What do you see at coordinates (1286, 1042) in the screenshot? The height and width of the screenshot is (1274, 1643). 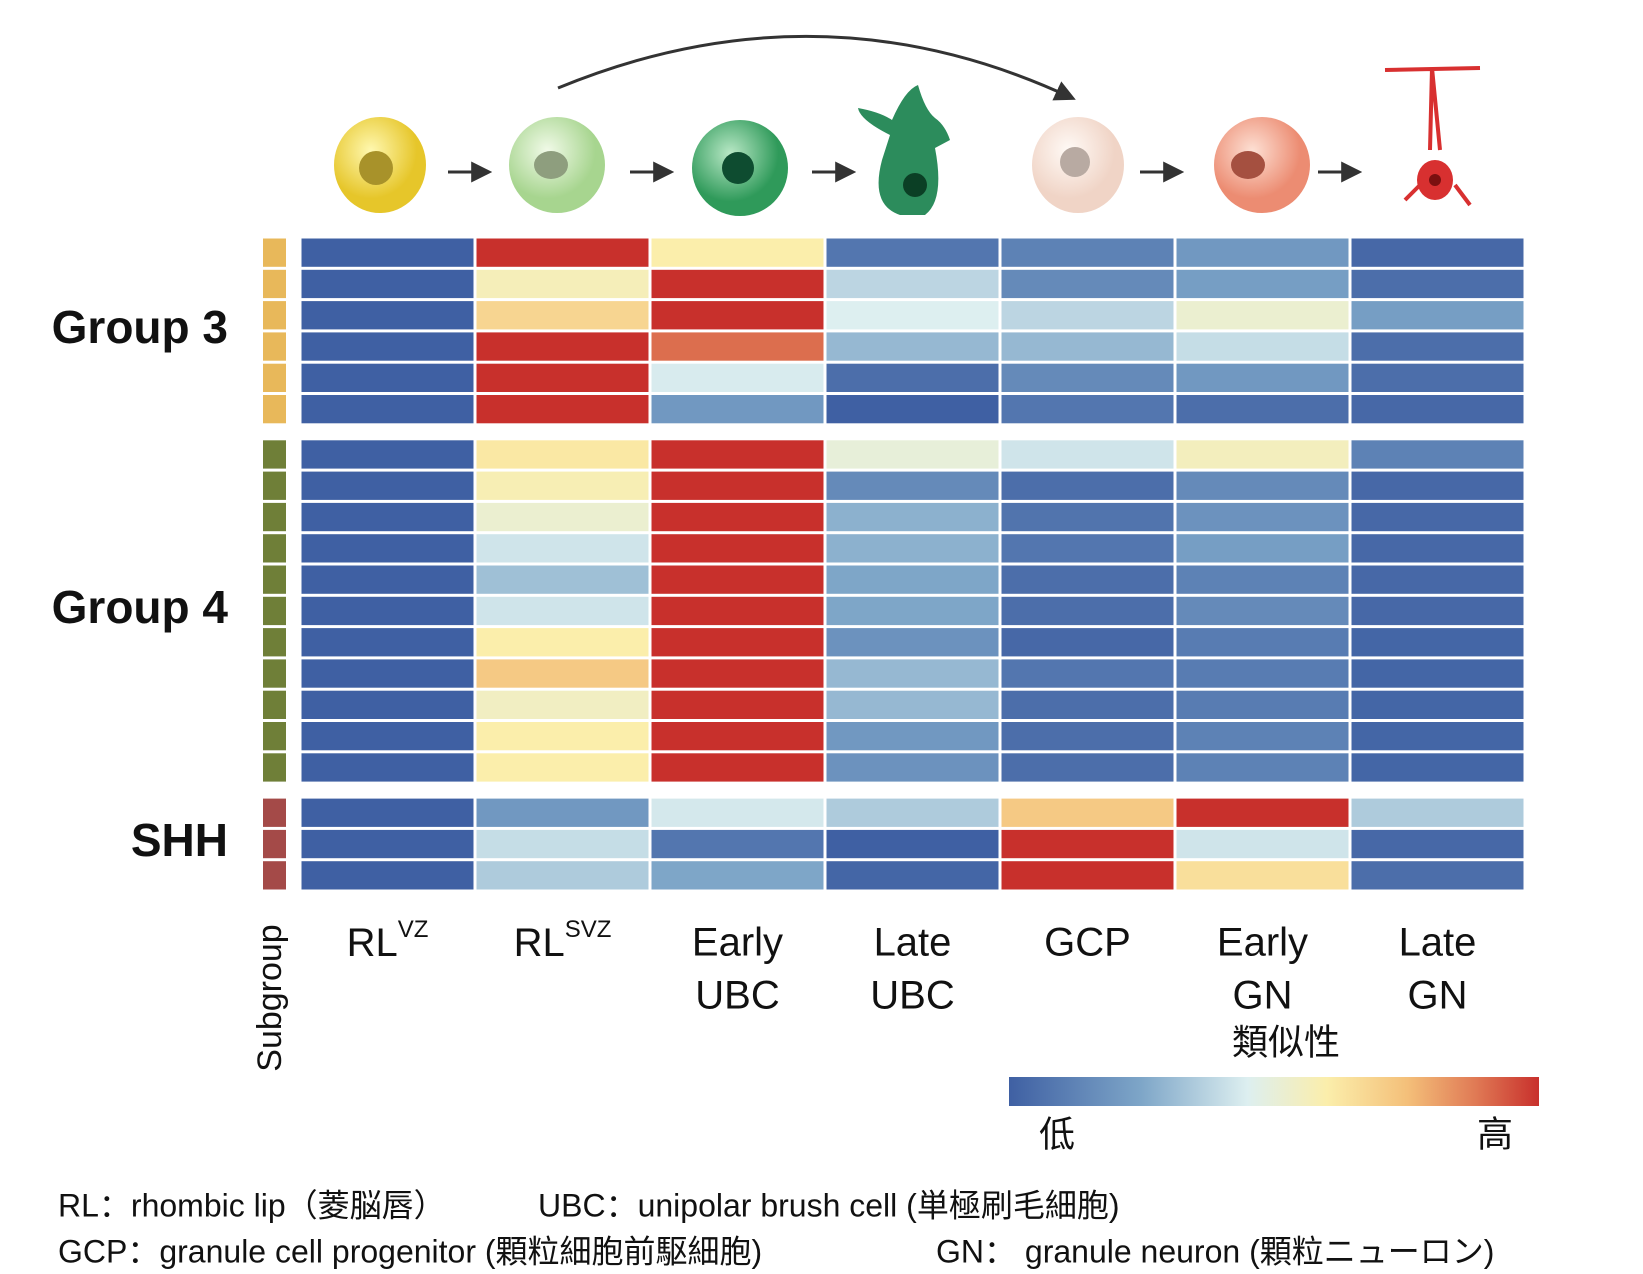 I see `colorbar-title: 類似性` at bounding box center [1286, 1042].